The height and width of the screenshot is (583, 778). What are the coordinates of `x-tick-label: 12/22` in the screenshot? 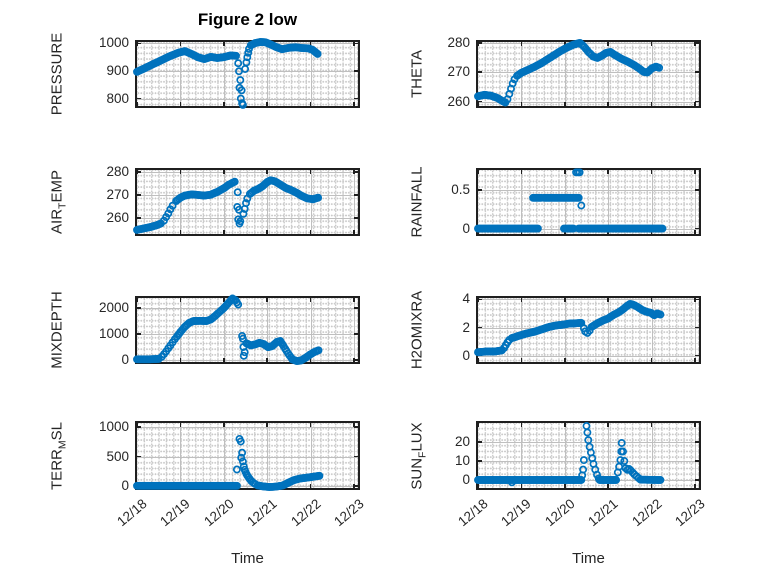 It's located at (646, 513).